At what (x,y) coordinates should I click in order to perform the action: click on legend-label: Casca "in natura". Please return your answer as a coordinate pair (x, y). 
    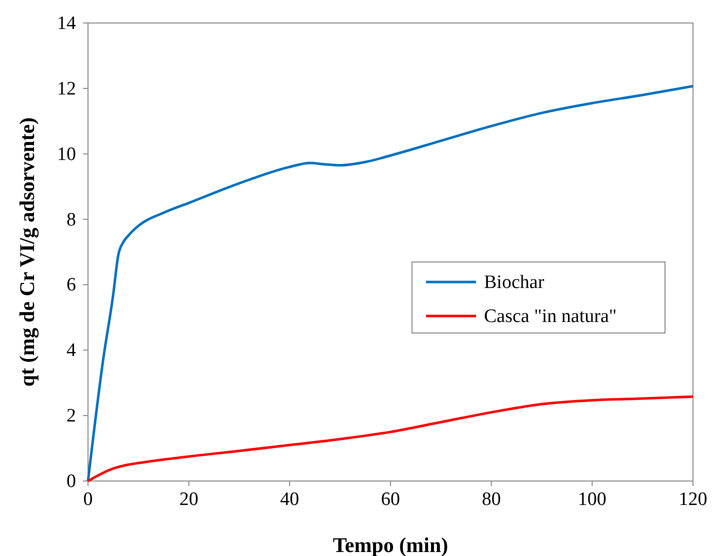
    Looking at the image, I should click on (550, 316).